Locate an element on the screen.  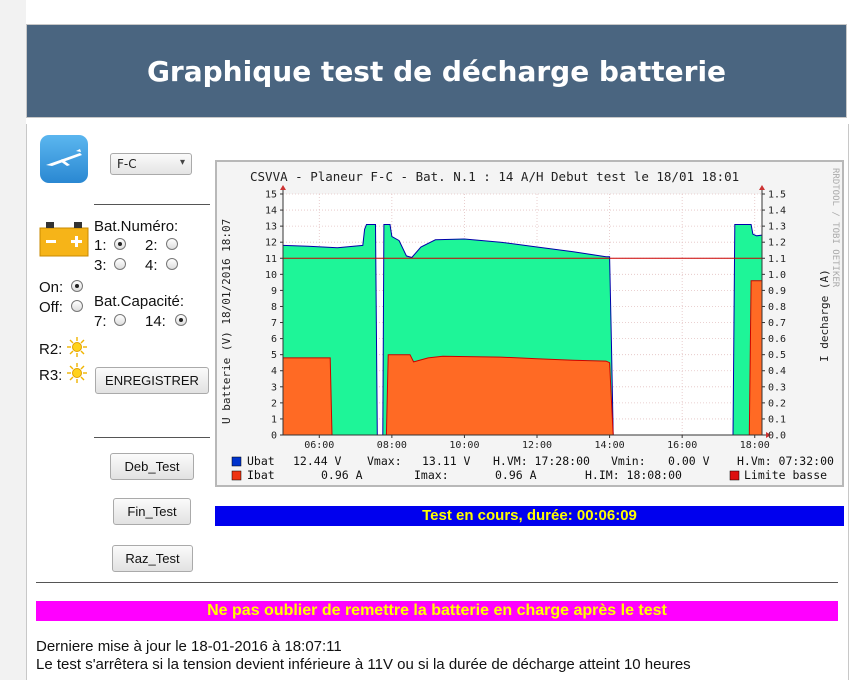
y2-tick-label: 0.6 is located at coordinates (777, 339).